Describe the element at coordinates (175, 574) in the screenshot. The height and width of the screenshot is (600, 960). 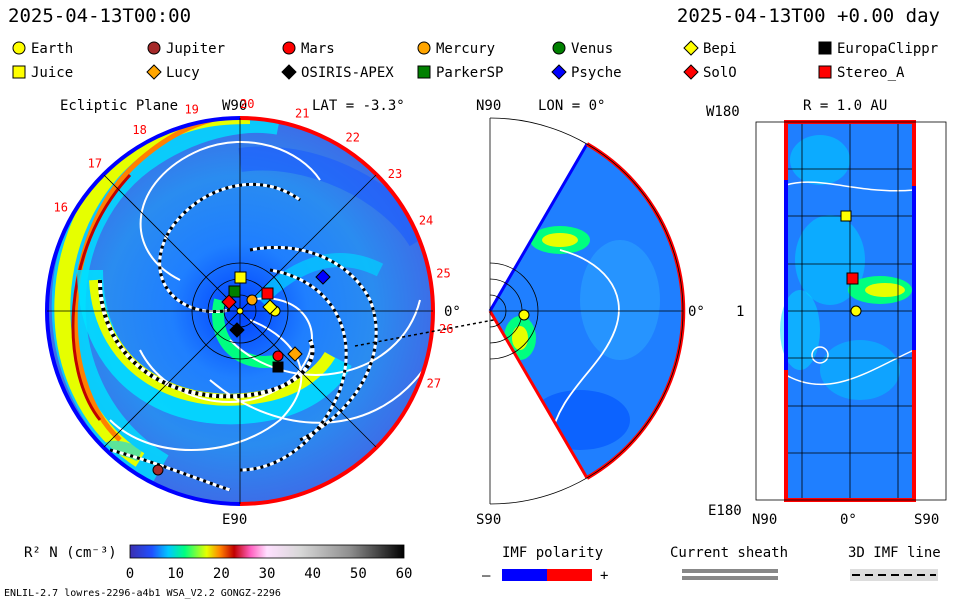
I see `colorbar-tick-label: 10` at that location.